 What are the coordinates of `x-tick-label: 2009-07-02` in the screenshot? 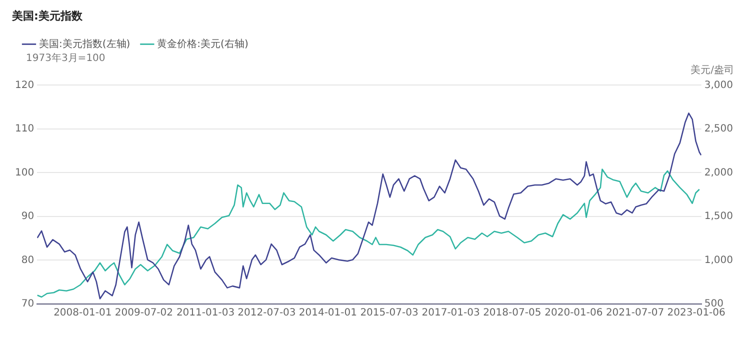 It's located at (144, 313).